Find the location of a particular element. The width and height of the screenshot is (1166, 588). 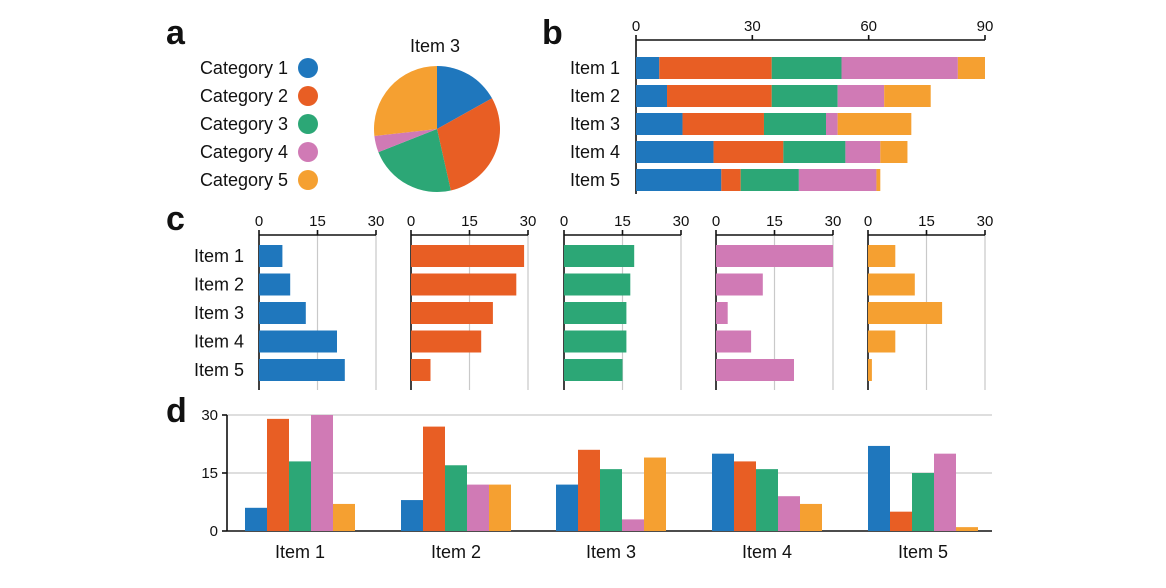

legend-label: Category 3 is located at coordinates (244, 124).